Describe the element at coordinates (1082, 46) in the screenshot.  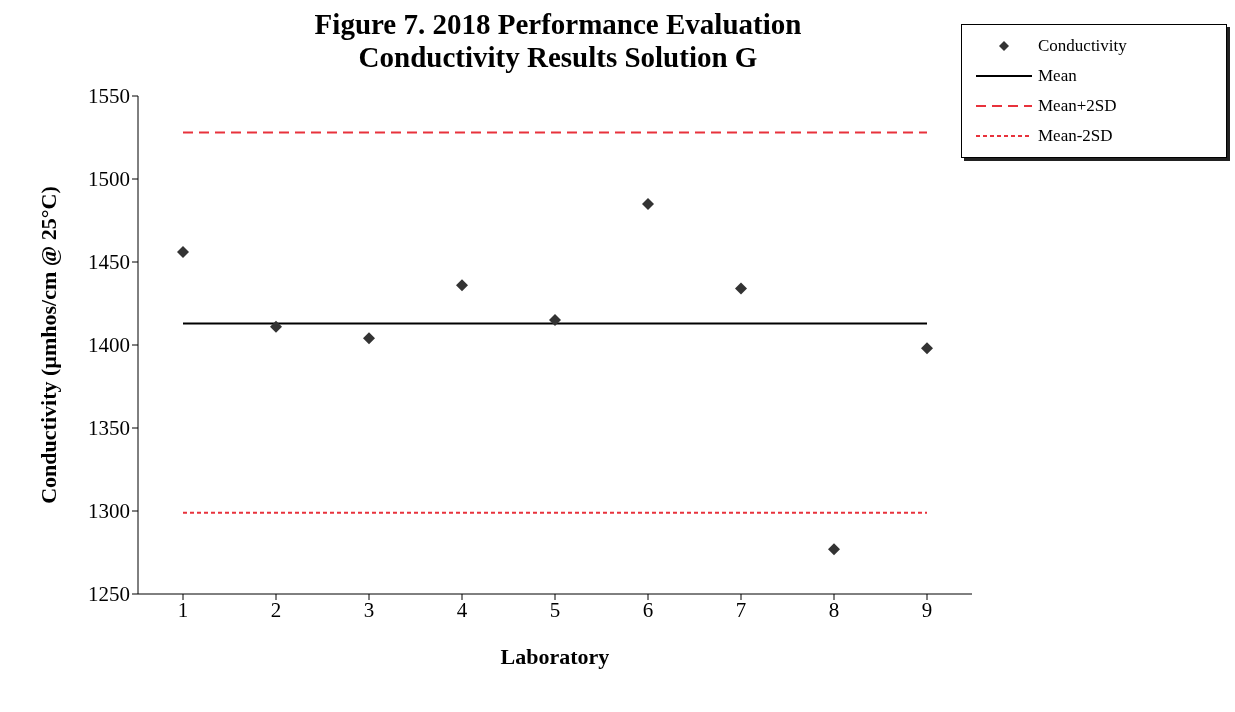
I see `legend-label: Conductivity` at that location.